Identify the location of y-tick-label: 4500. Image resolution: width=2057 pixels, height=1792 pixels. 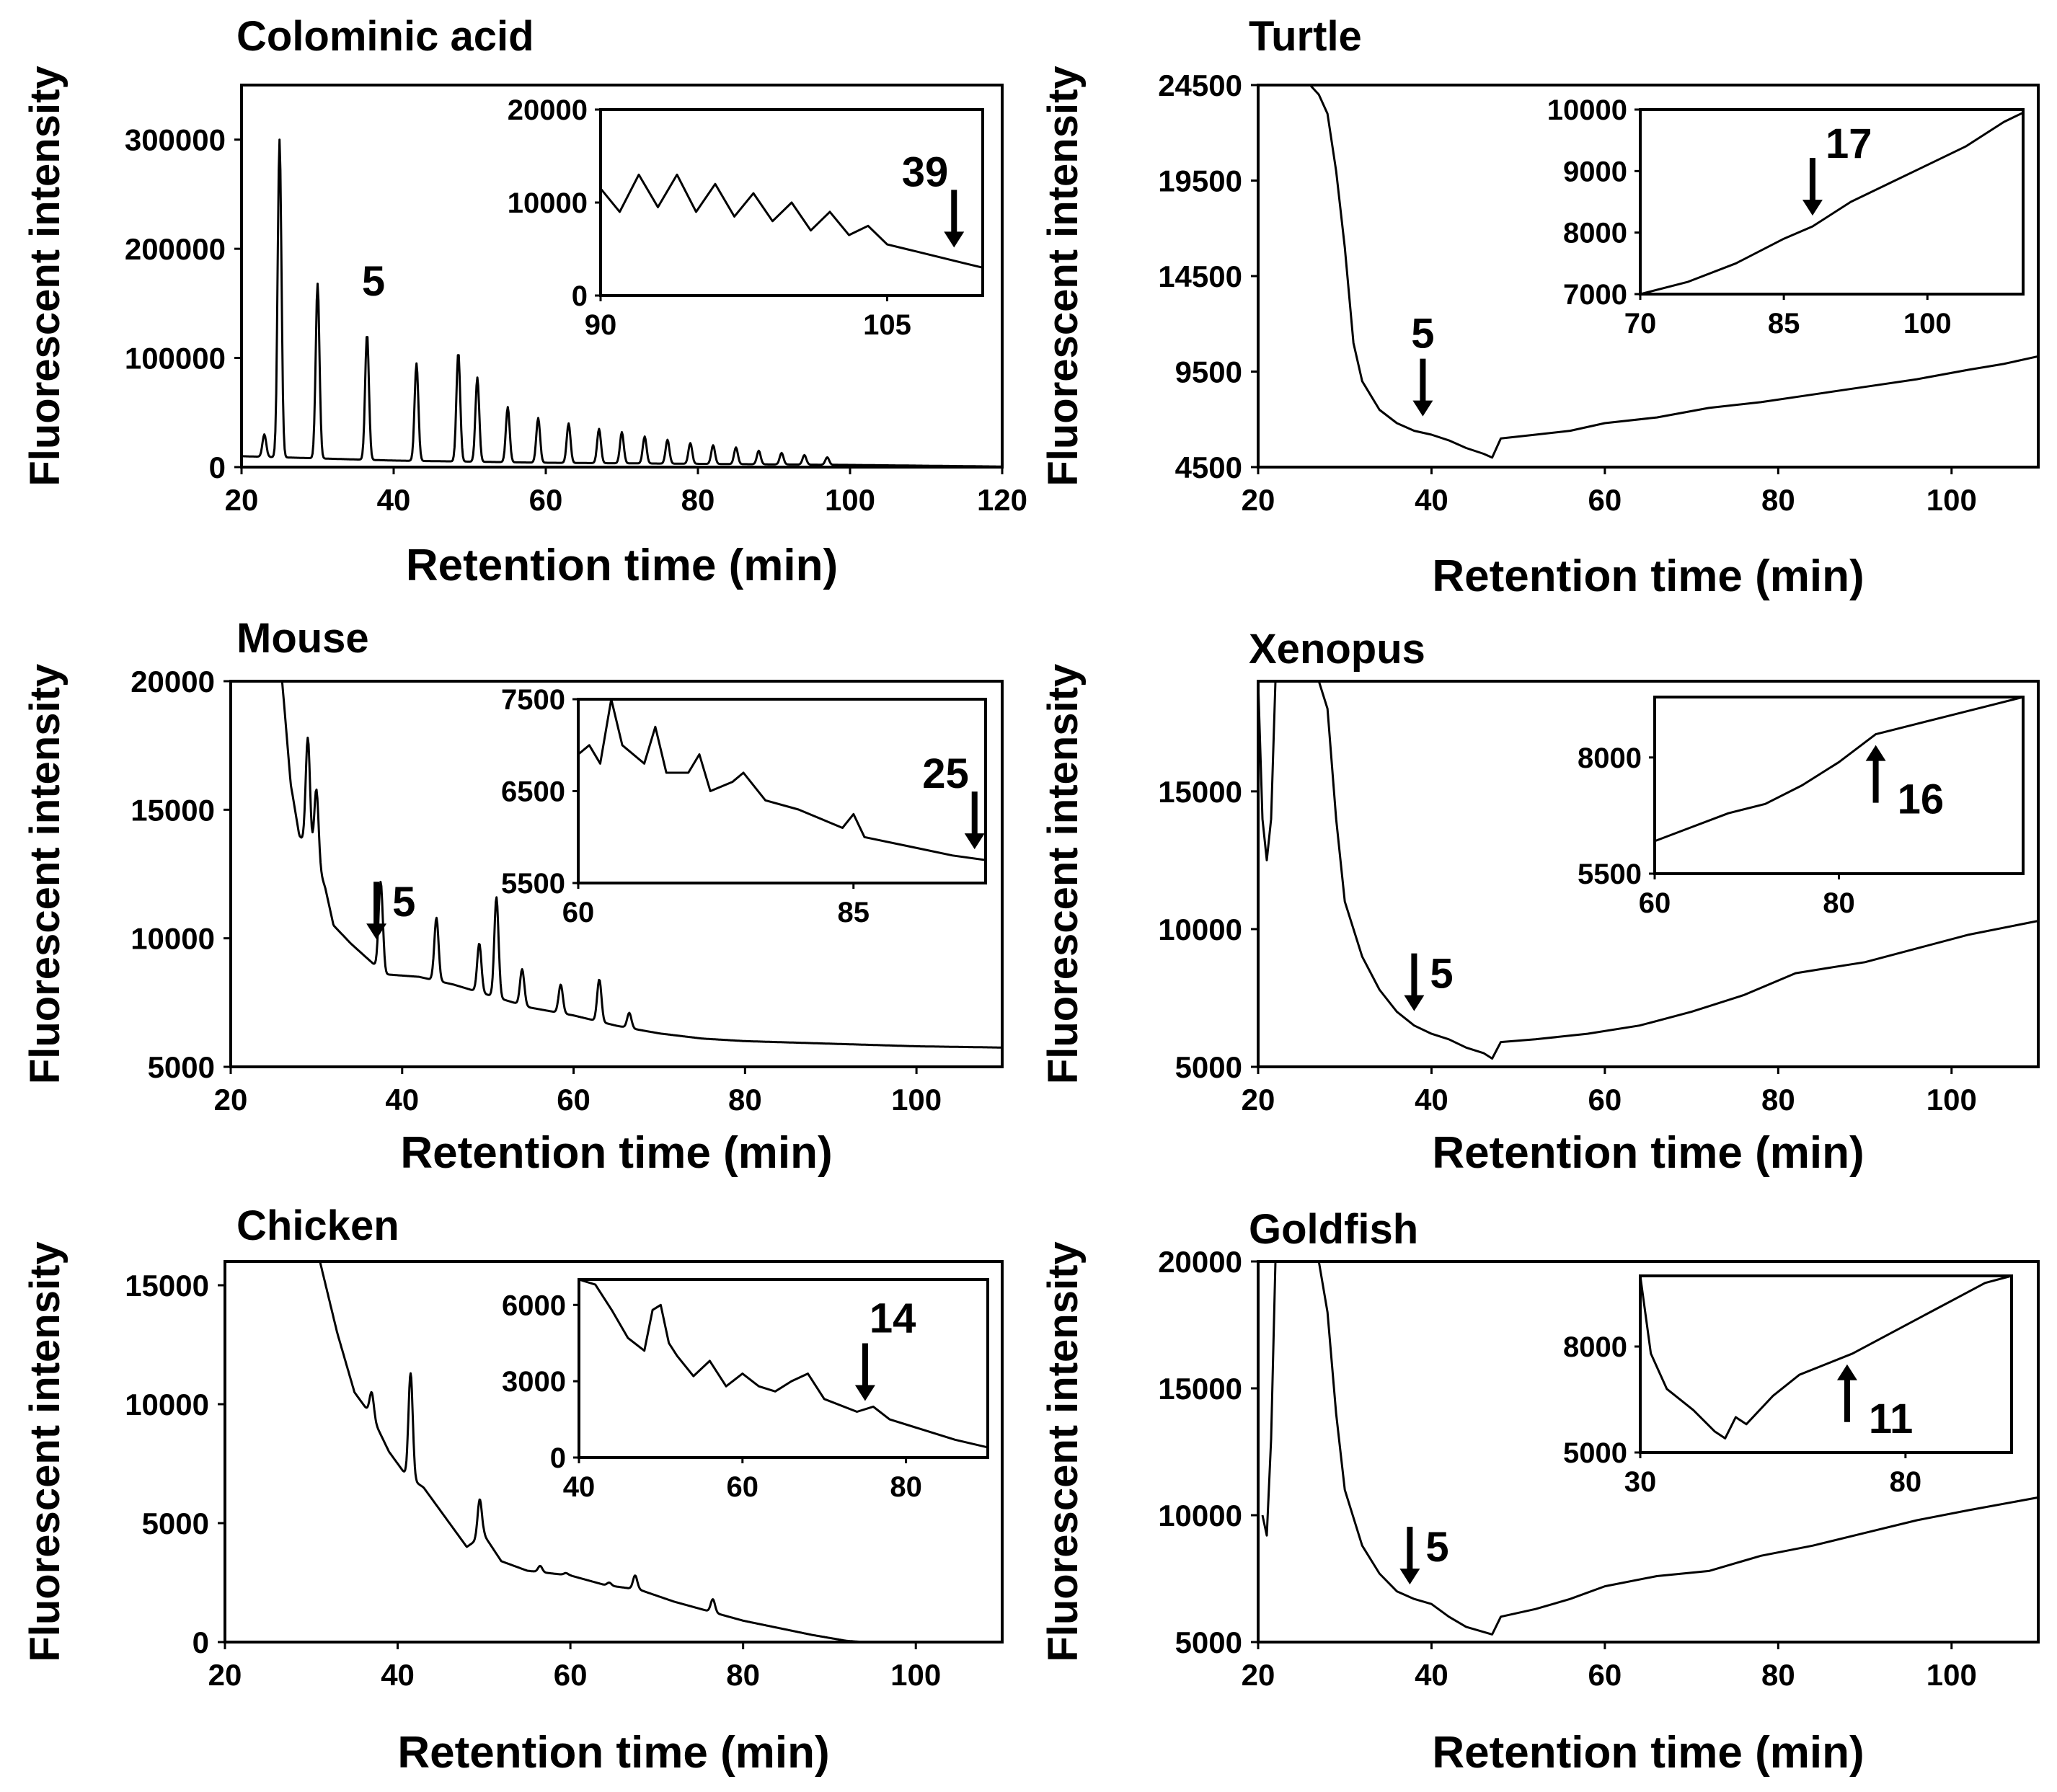
(1208, 468).